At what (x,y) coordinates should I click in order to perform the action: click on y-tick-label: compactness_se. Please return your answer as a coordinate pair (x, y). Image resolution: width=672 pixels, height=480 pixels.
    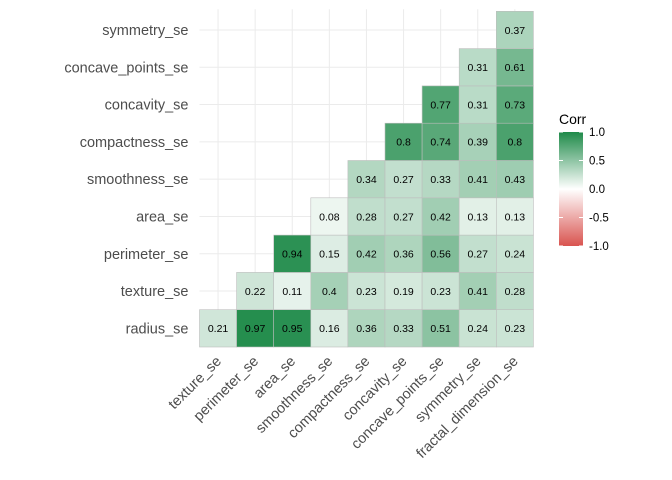
    Looking at the image, I should click on (134, 143).